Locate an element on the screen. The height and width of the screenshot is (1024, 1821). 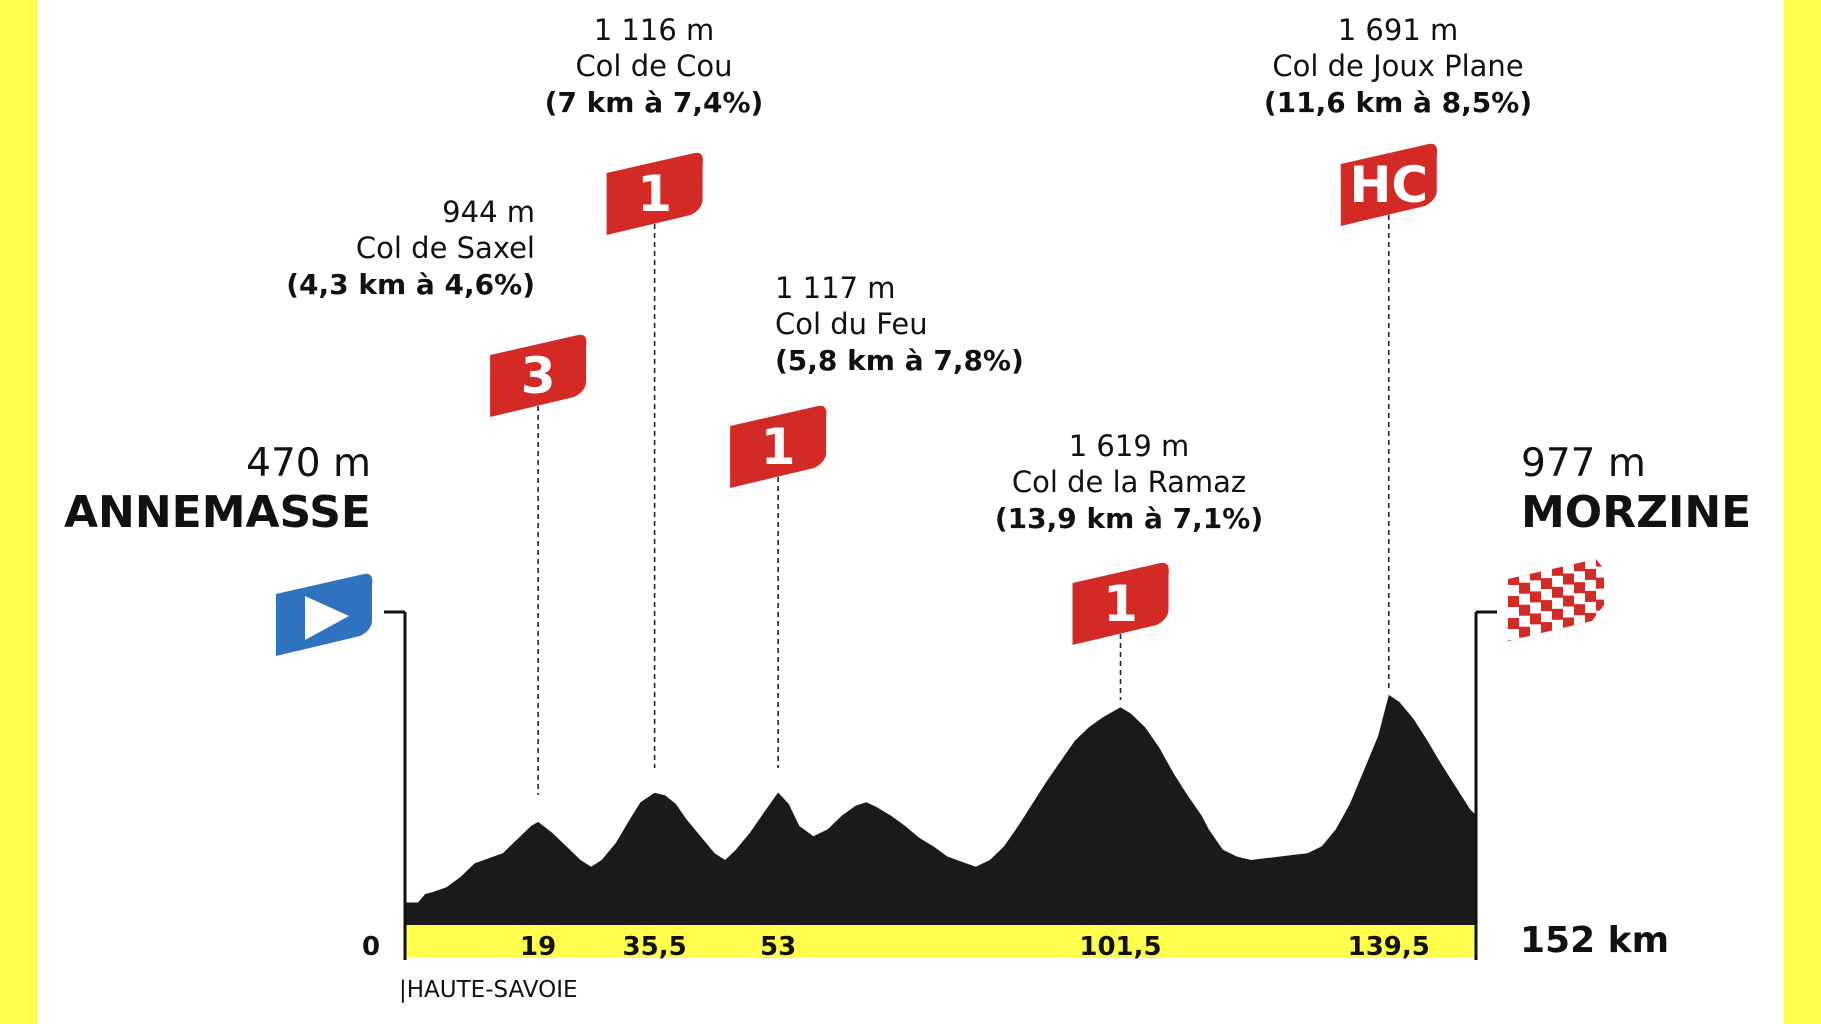
climb-grade: (5,8 km à 7,8%) is located at coordinates (899, 360).